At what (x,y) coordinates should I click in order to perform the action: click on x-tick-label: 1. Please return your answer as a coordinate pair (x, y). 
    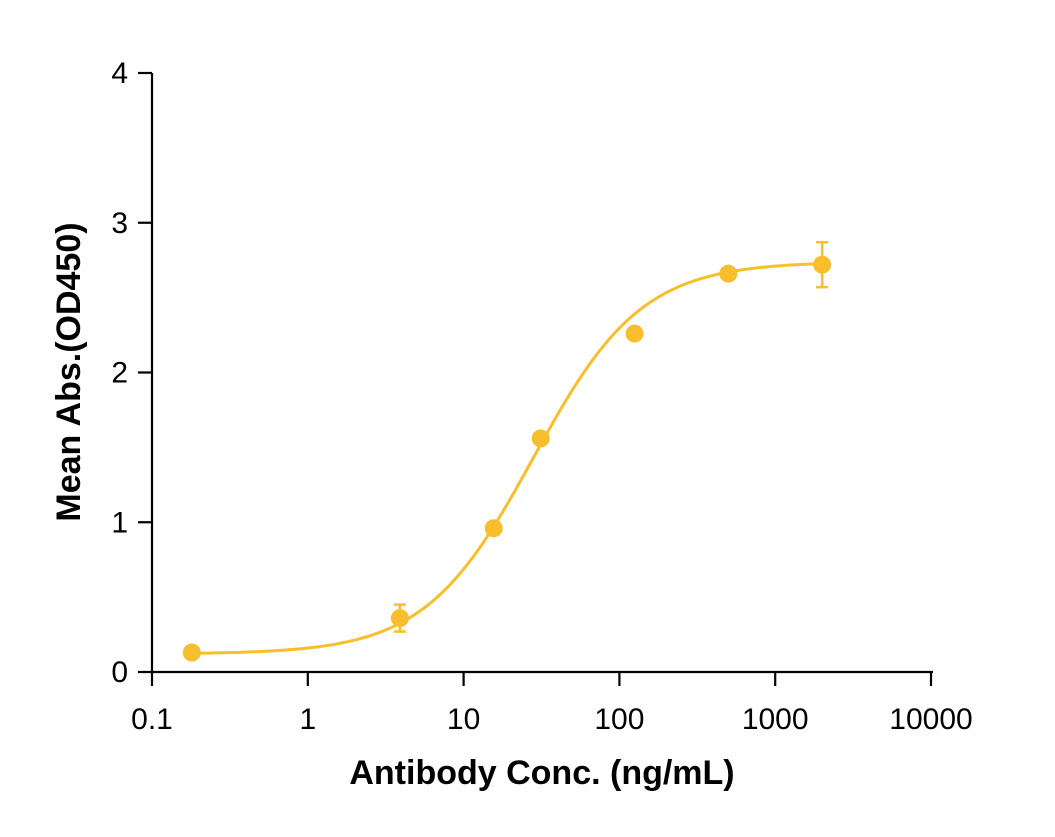
    Looking at the image, I should click on (307, 719).